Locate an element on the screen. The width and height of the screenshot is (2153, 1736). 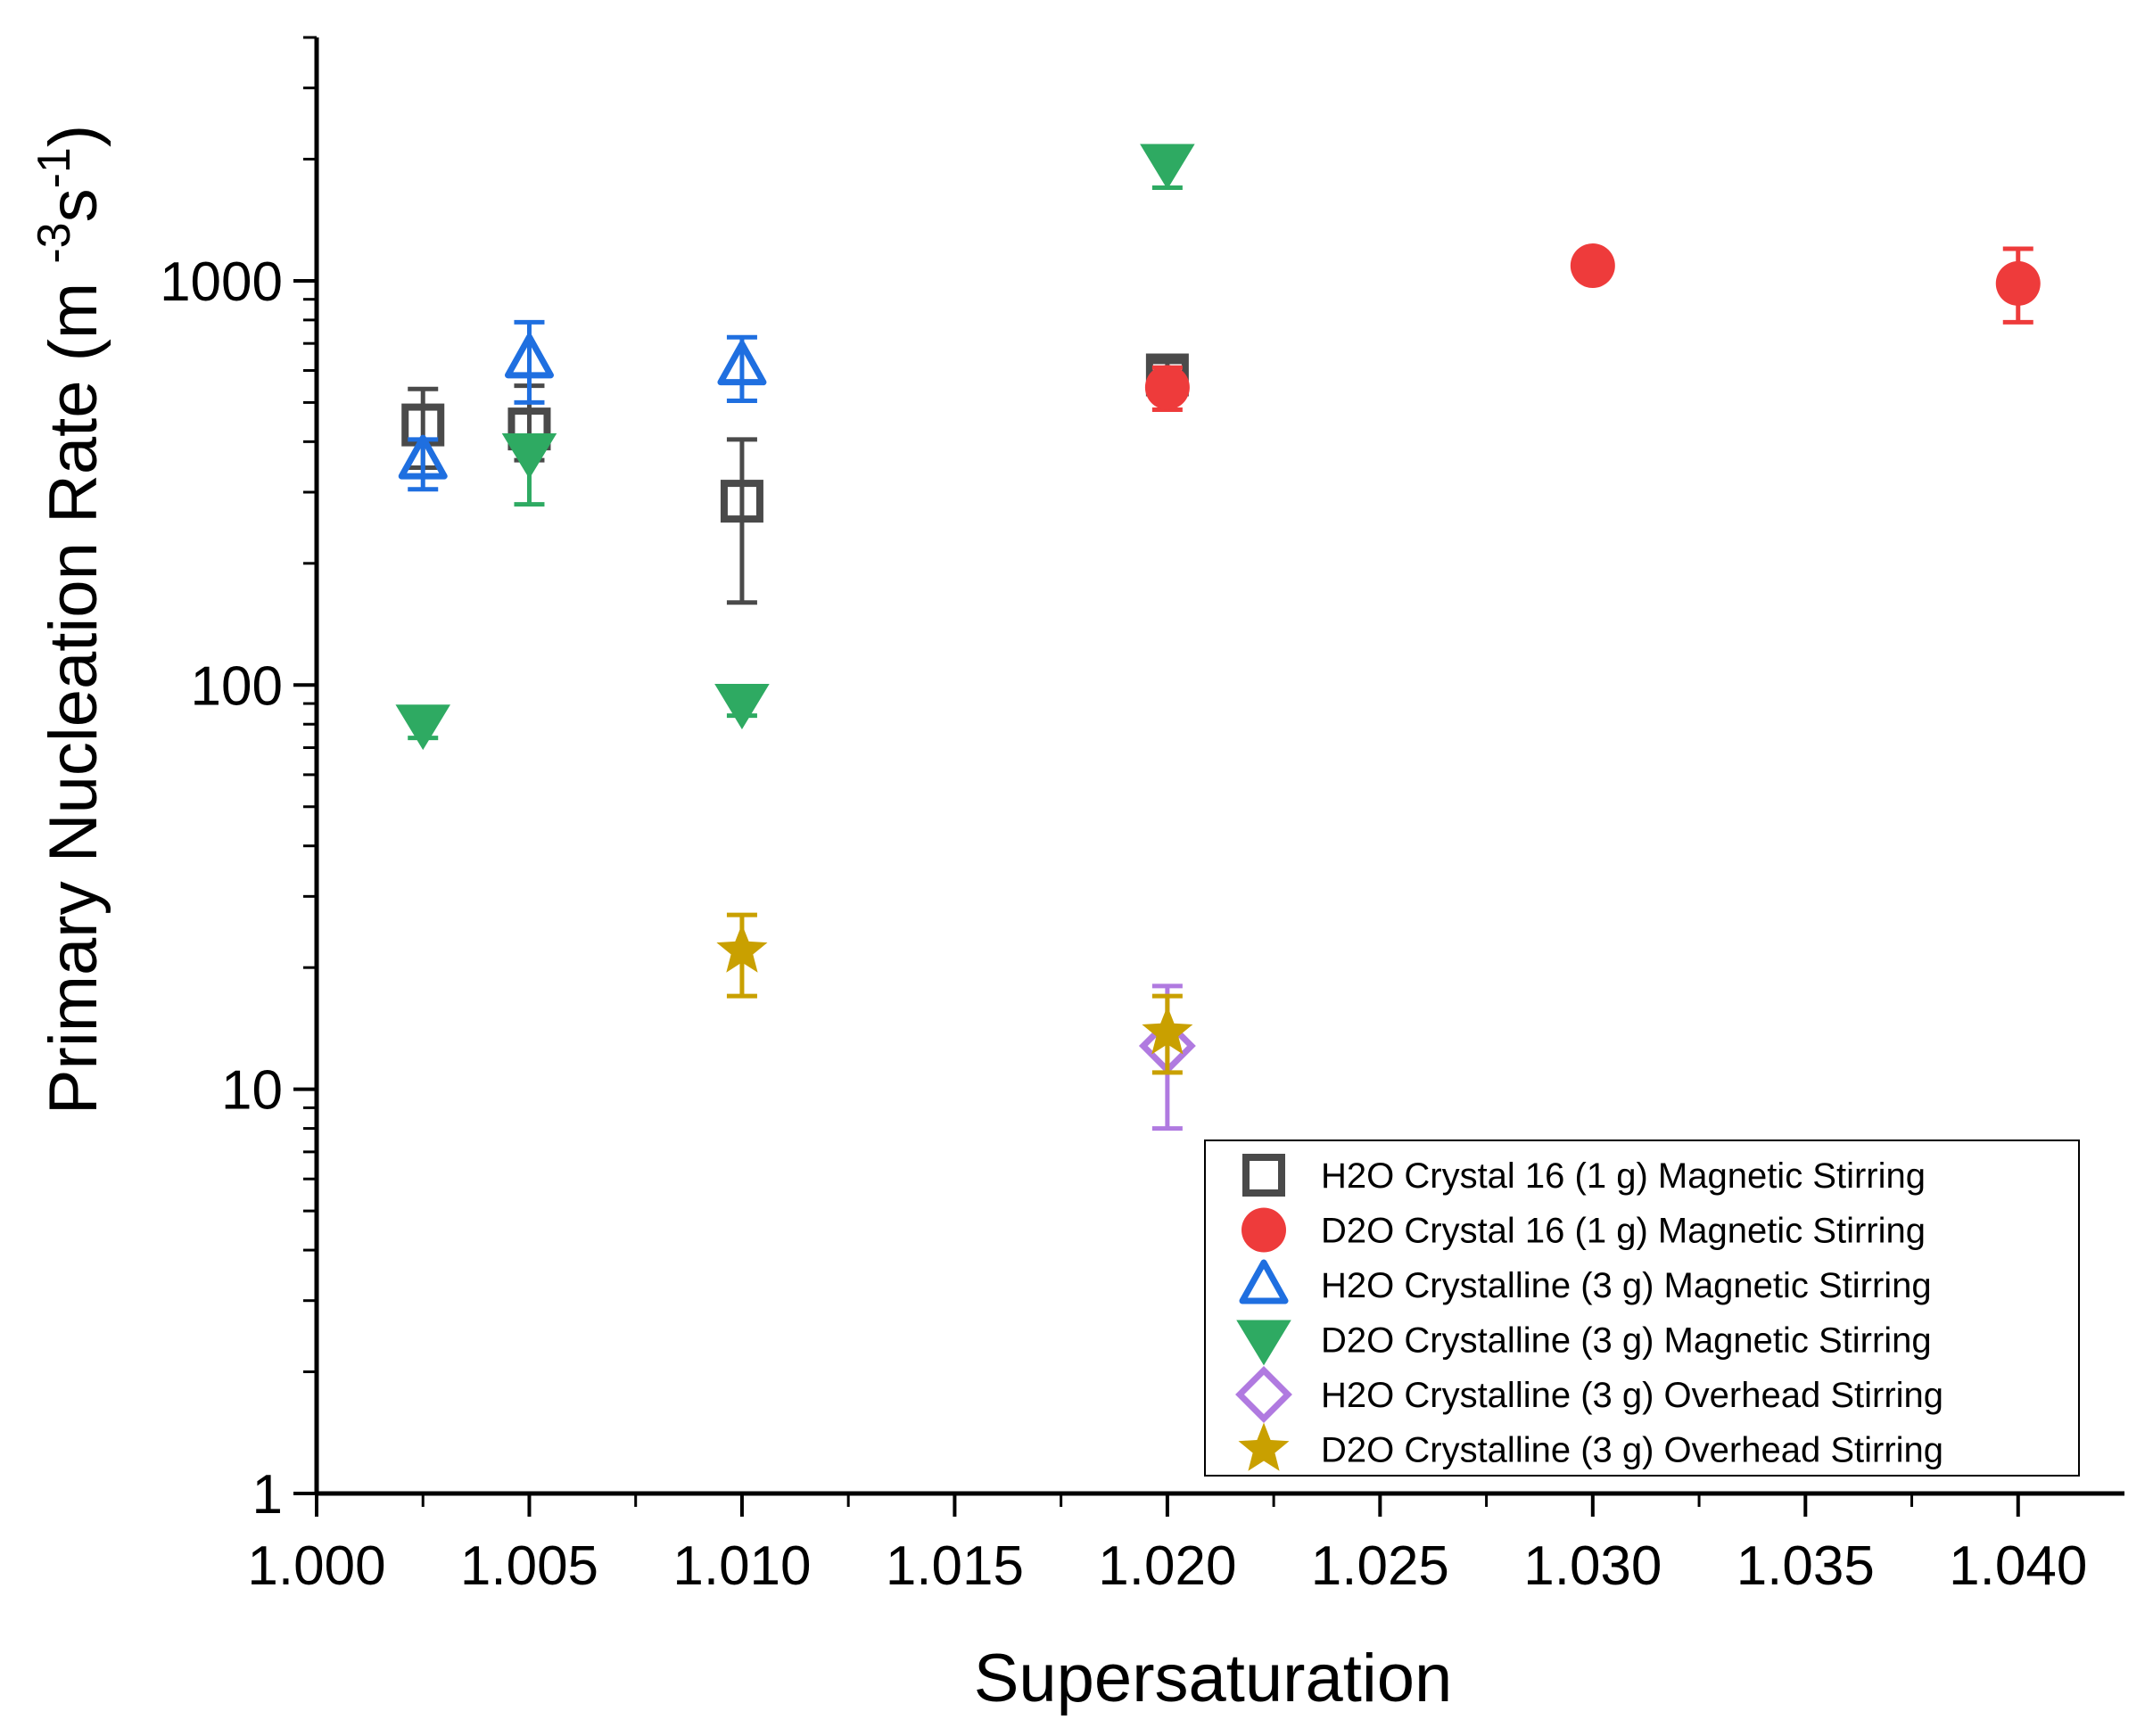
x-tick-label: 1.005 is located at coordinates (529, 1566).